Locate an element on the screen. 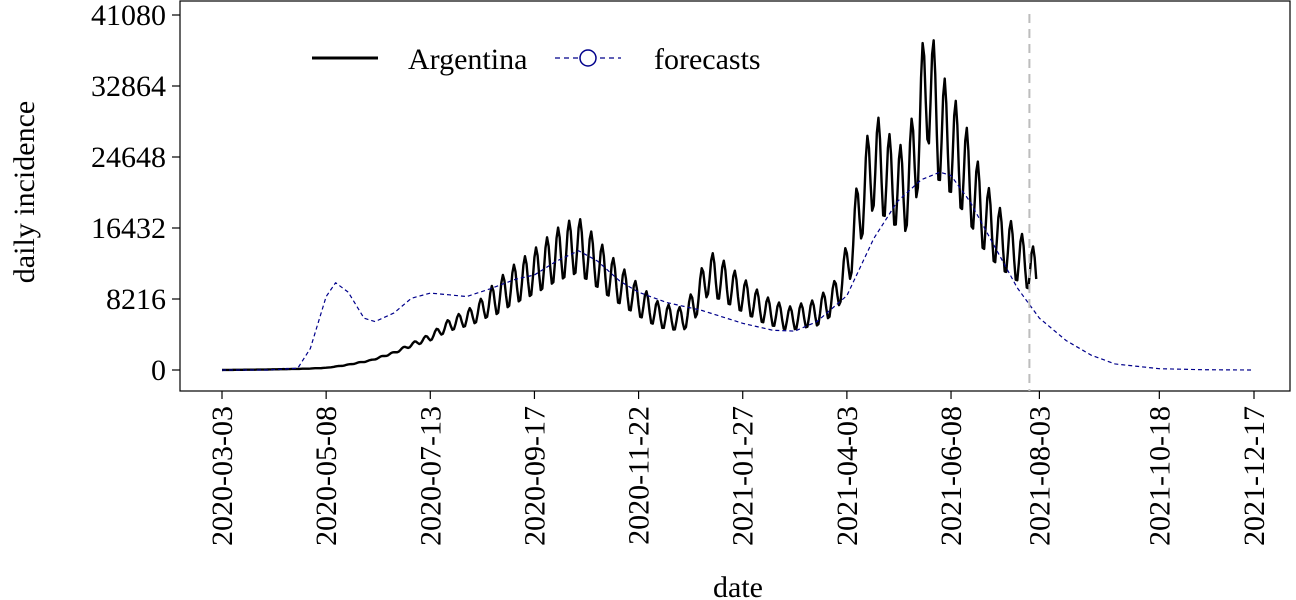 The image size is (1296, 600). x-tick-label: 2021-04-03 is located at coordinates (847, 476).